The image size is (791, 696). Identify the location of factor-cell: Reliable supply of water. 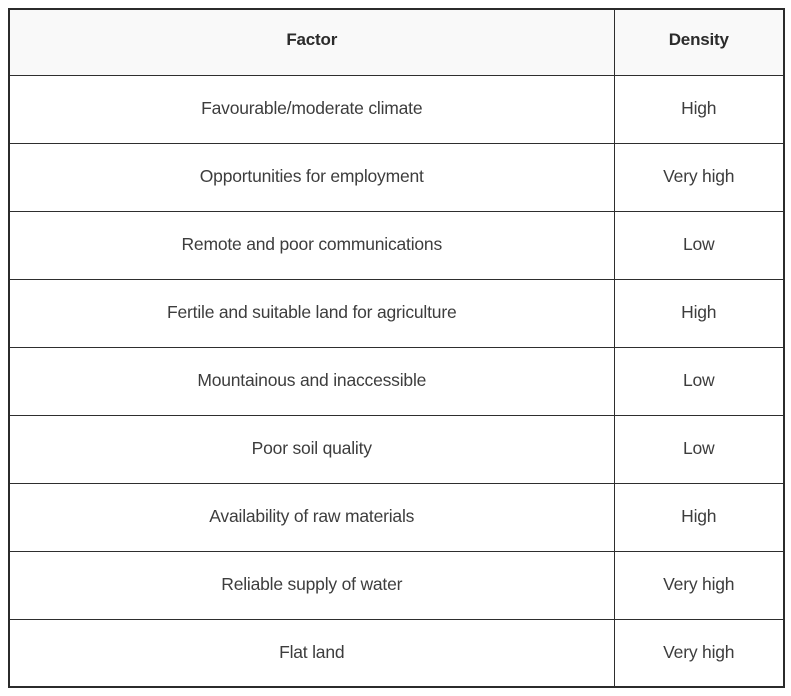
(311, 585).